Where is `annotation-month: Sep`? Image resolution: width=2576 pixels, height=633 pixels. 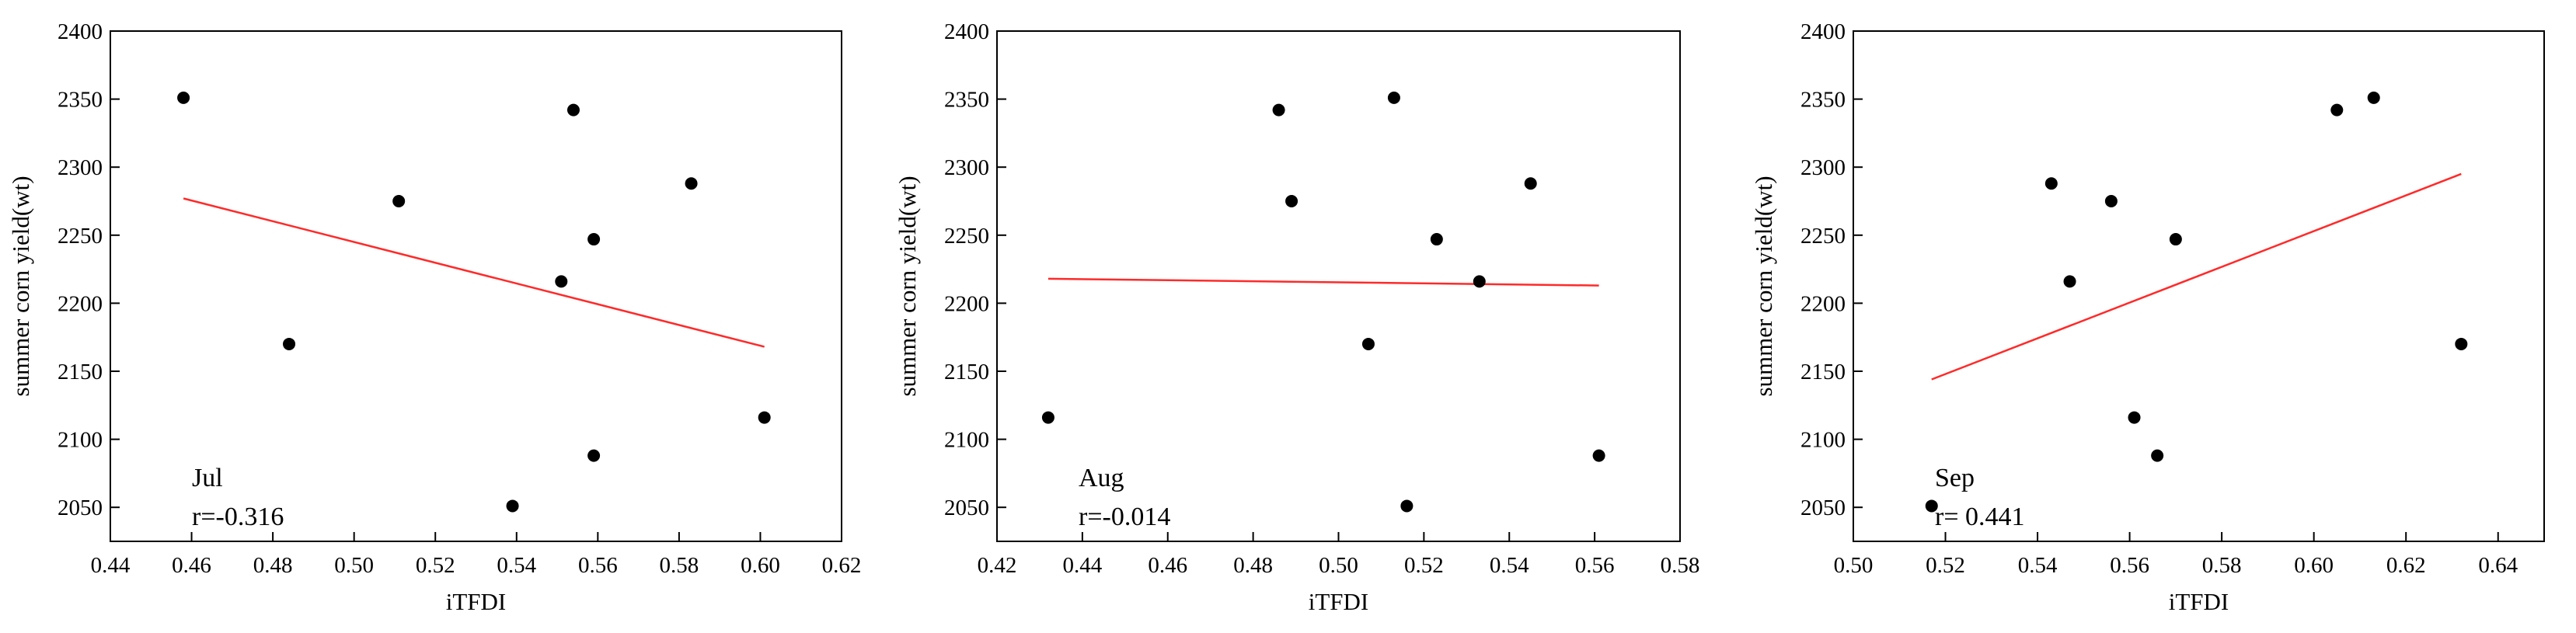 annotation-month: Sep is located at coordinates (1955, 478).